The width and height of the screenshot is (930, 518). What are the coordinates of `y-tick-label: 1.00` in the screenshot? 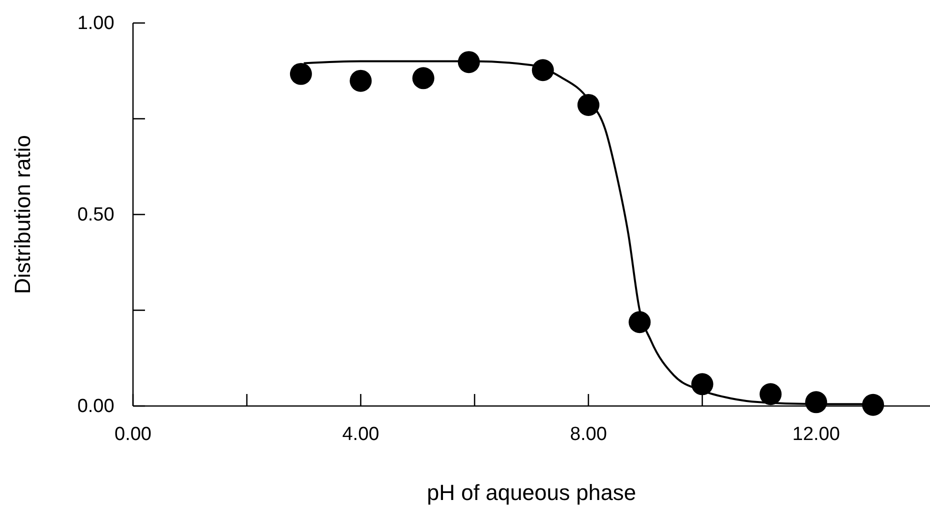 It's located at (95, 23).